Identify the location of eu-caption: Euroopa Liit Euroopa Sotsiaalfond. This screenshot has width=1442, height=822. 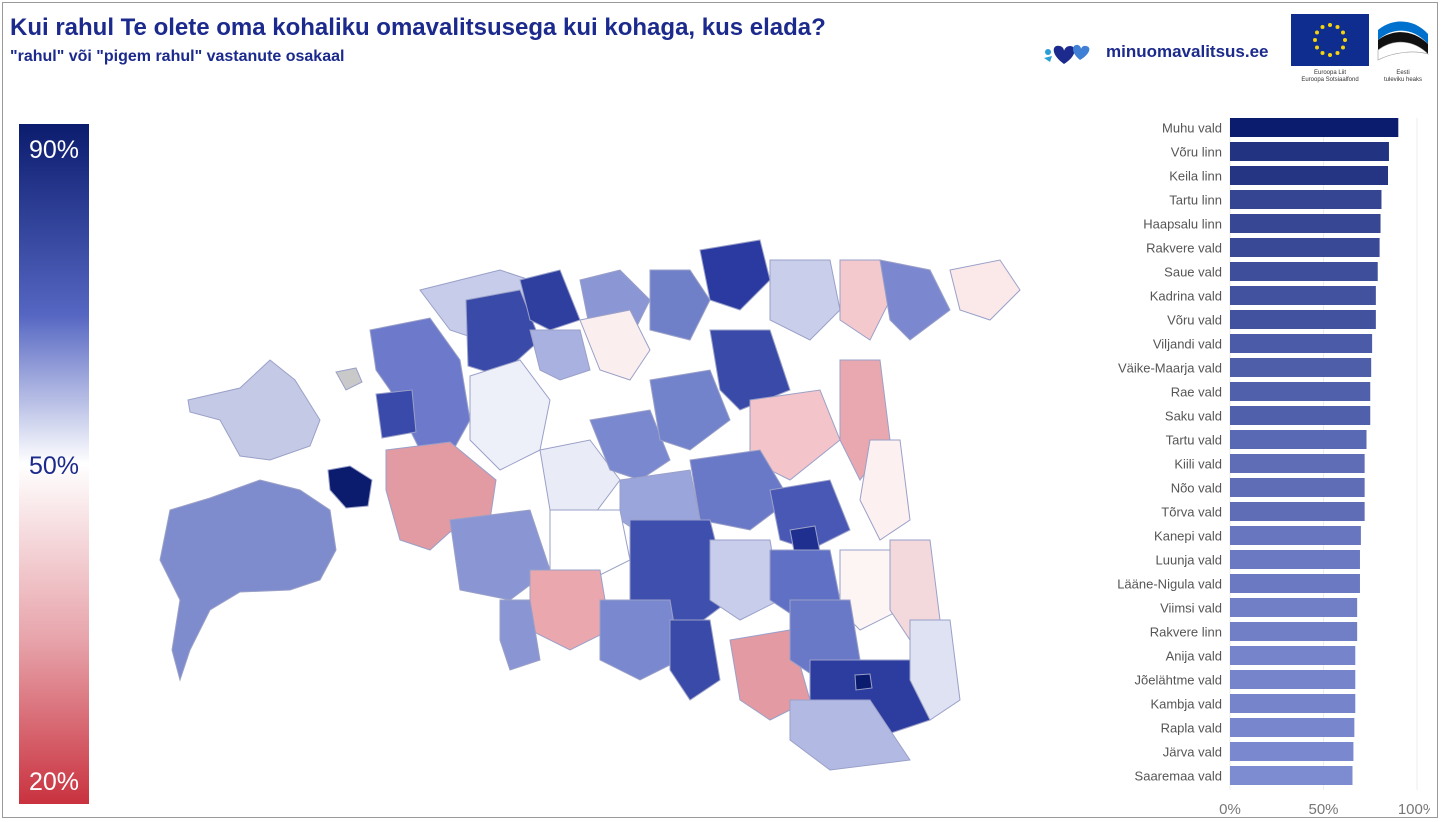
(1330, 77).